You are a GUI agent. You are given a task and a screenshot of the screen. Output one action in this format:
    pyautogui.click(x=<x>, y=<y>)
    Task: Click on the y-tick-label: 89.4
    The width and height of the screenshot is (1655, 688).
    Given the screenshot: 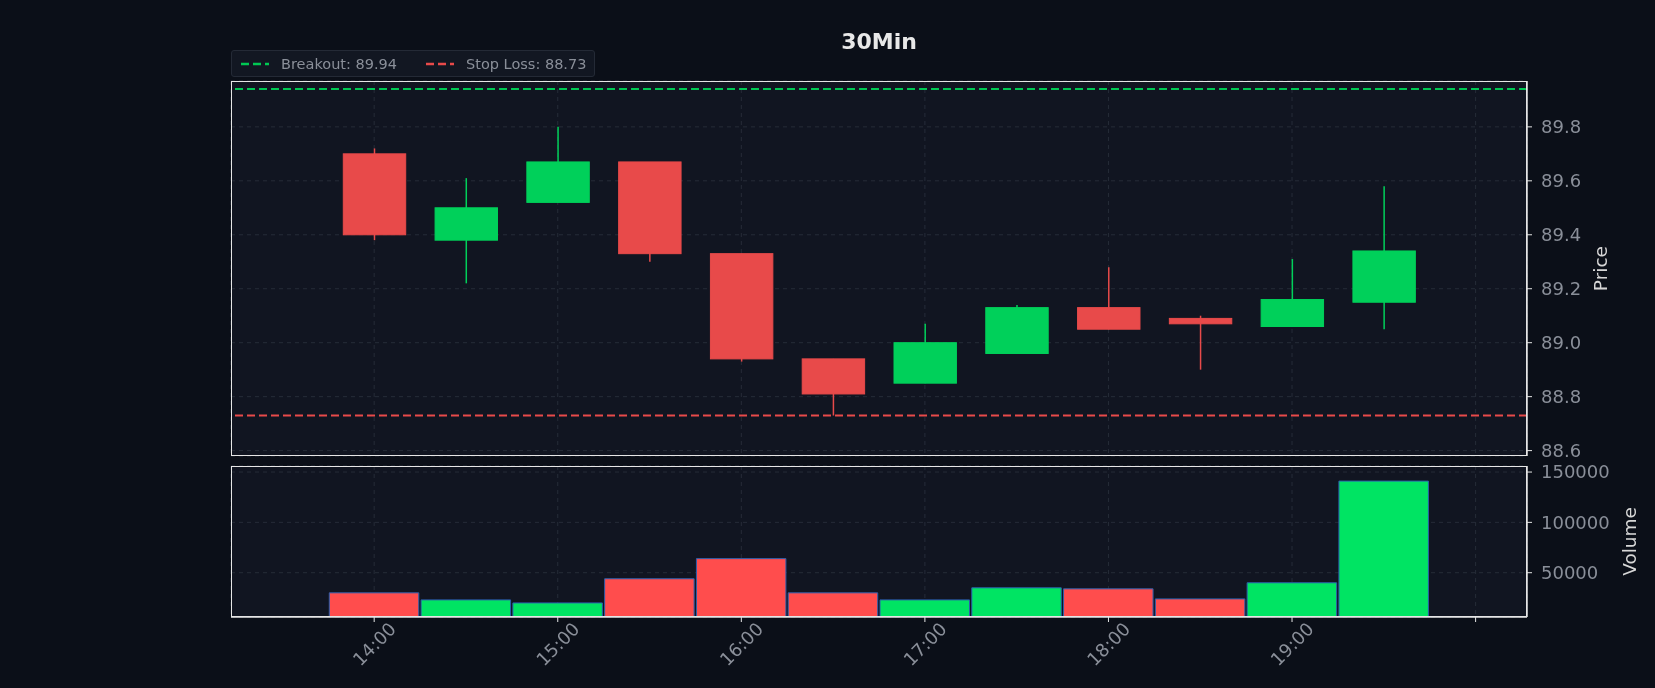 What is the action you would take?
    pyautogui.click(x=1561, y=235)
    